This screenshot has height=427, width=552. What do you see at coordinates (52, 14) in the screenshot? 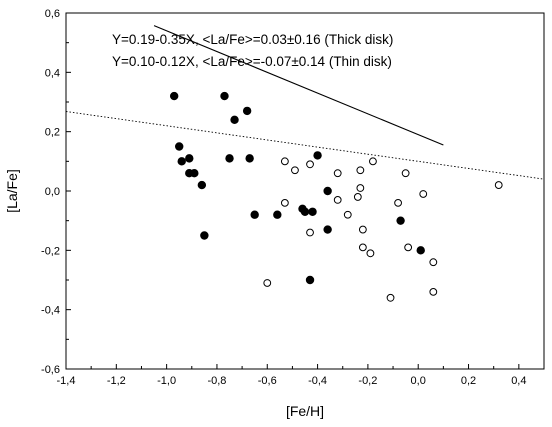
I see `y-tick-label: 0,6` at bounding box center [52, 14].